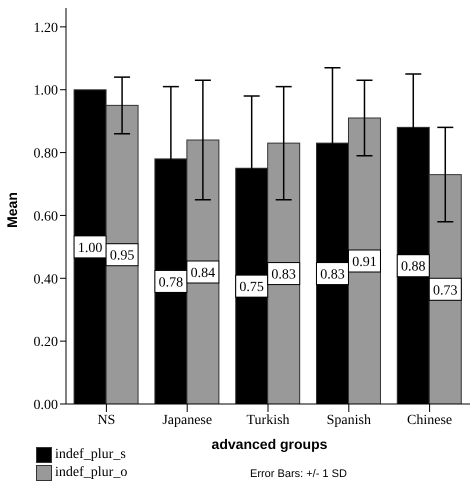 This screenshot has height=488, width=473. What do you see at coordinates (364, 262) in the screenshot?
I see `data-label: 0.91` at bounding box center [364, 262].